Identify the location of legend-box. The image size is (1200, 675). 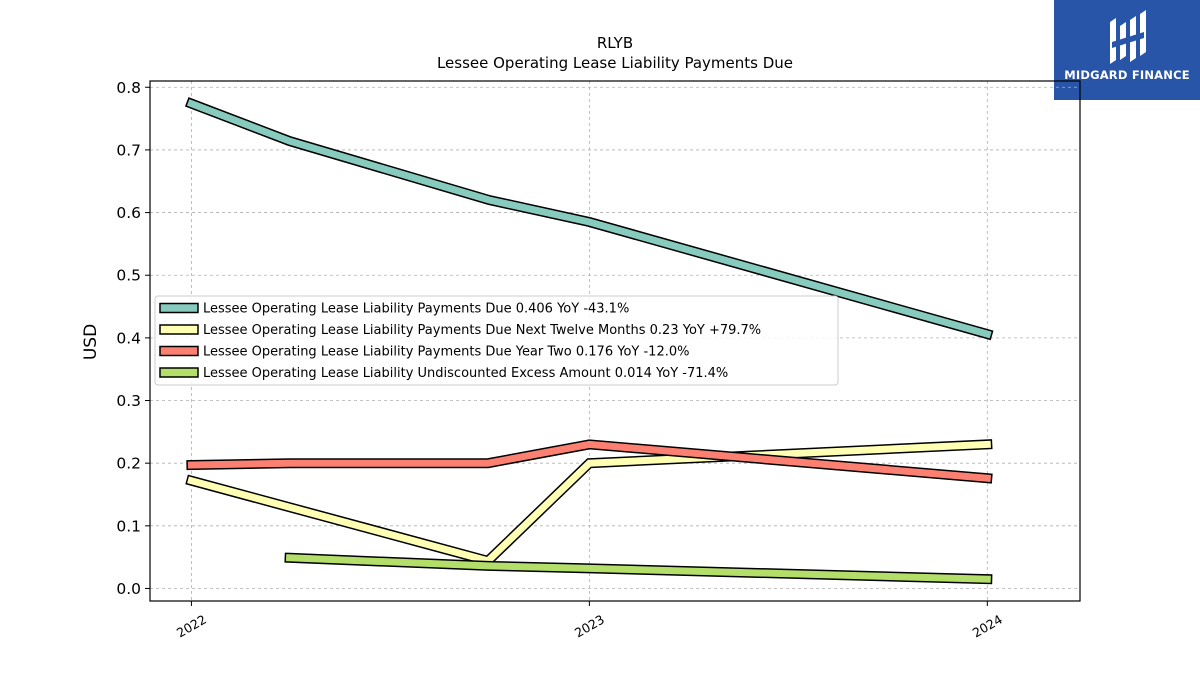
(496, 340).